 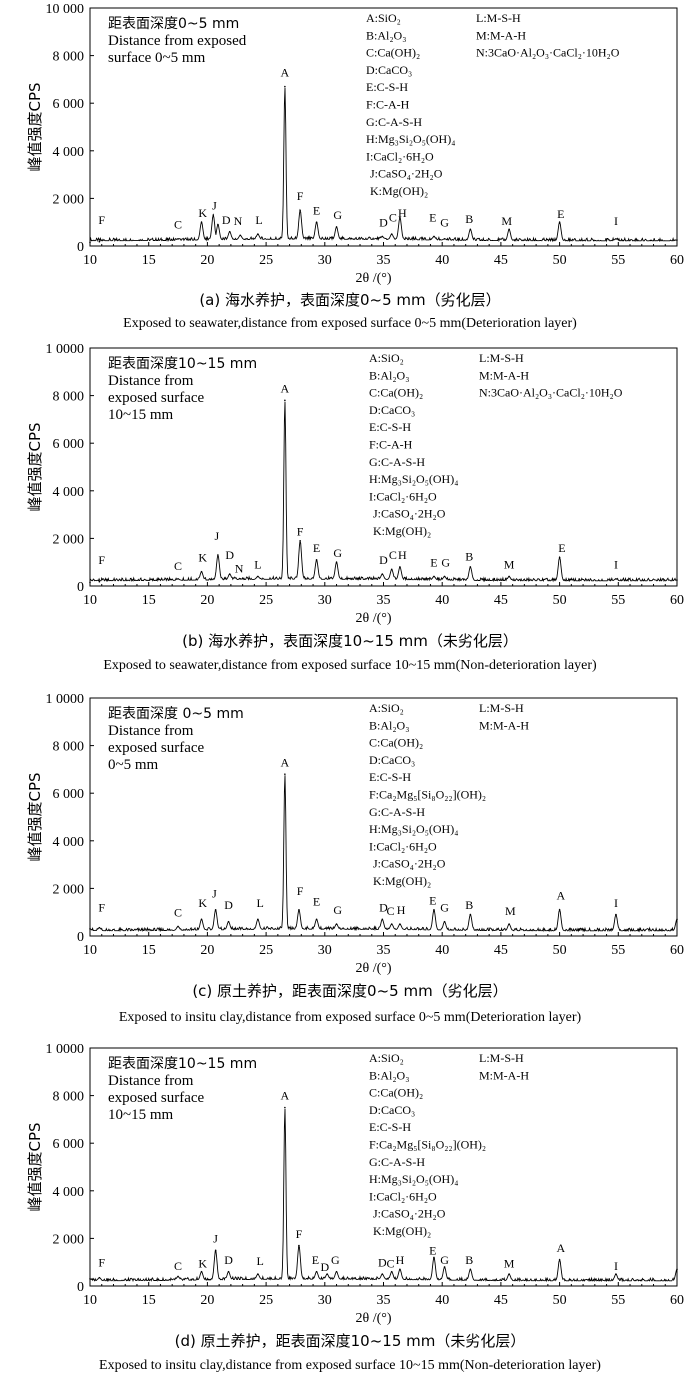 What do you see at coordinates (239, 568) in the screenshot?
I see `peak-label: N` at bounding box center [239, 568].